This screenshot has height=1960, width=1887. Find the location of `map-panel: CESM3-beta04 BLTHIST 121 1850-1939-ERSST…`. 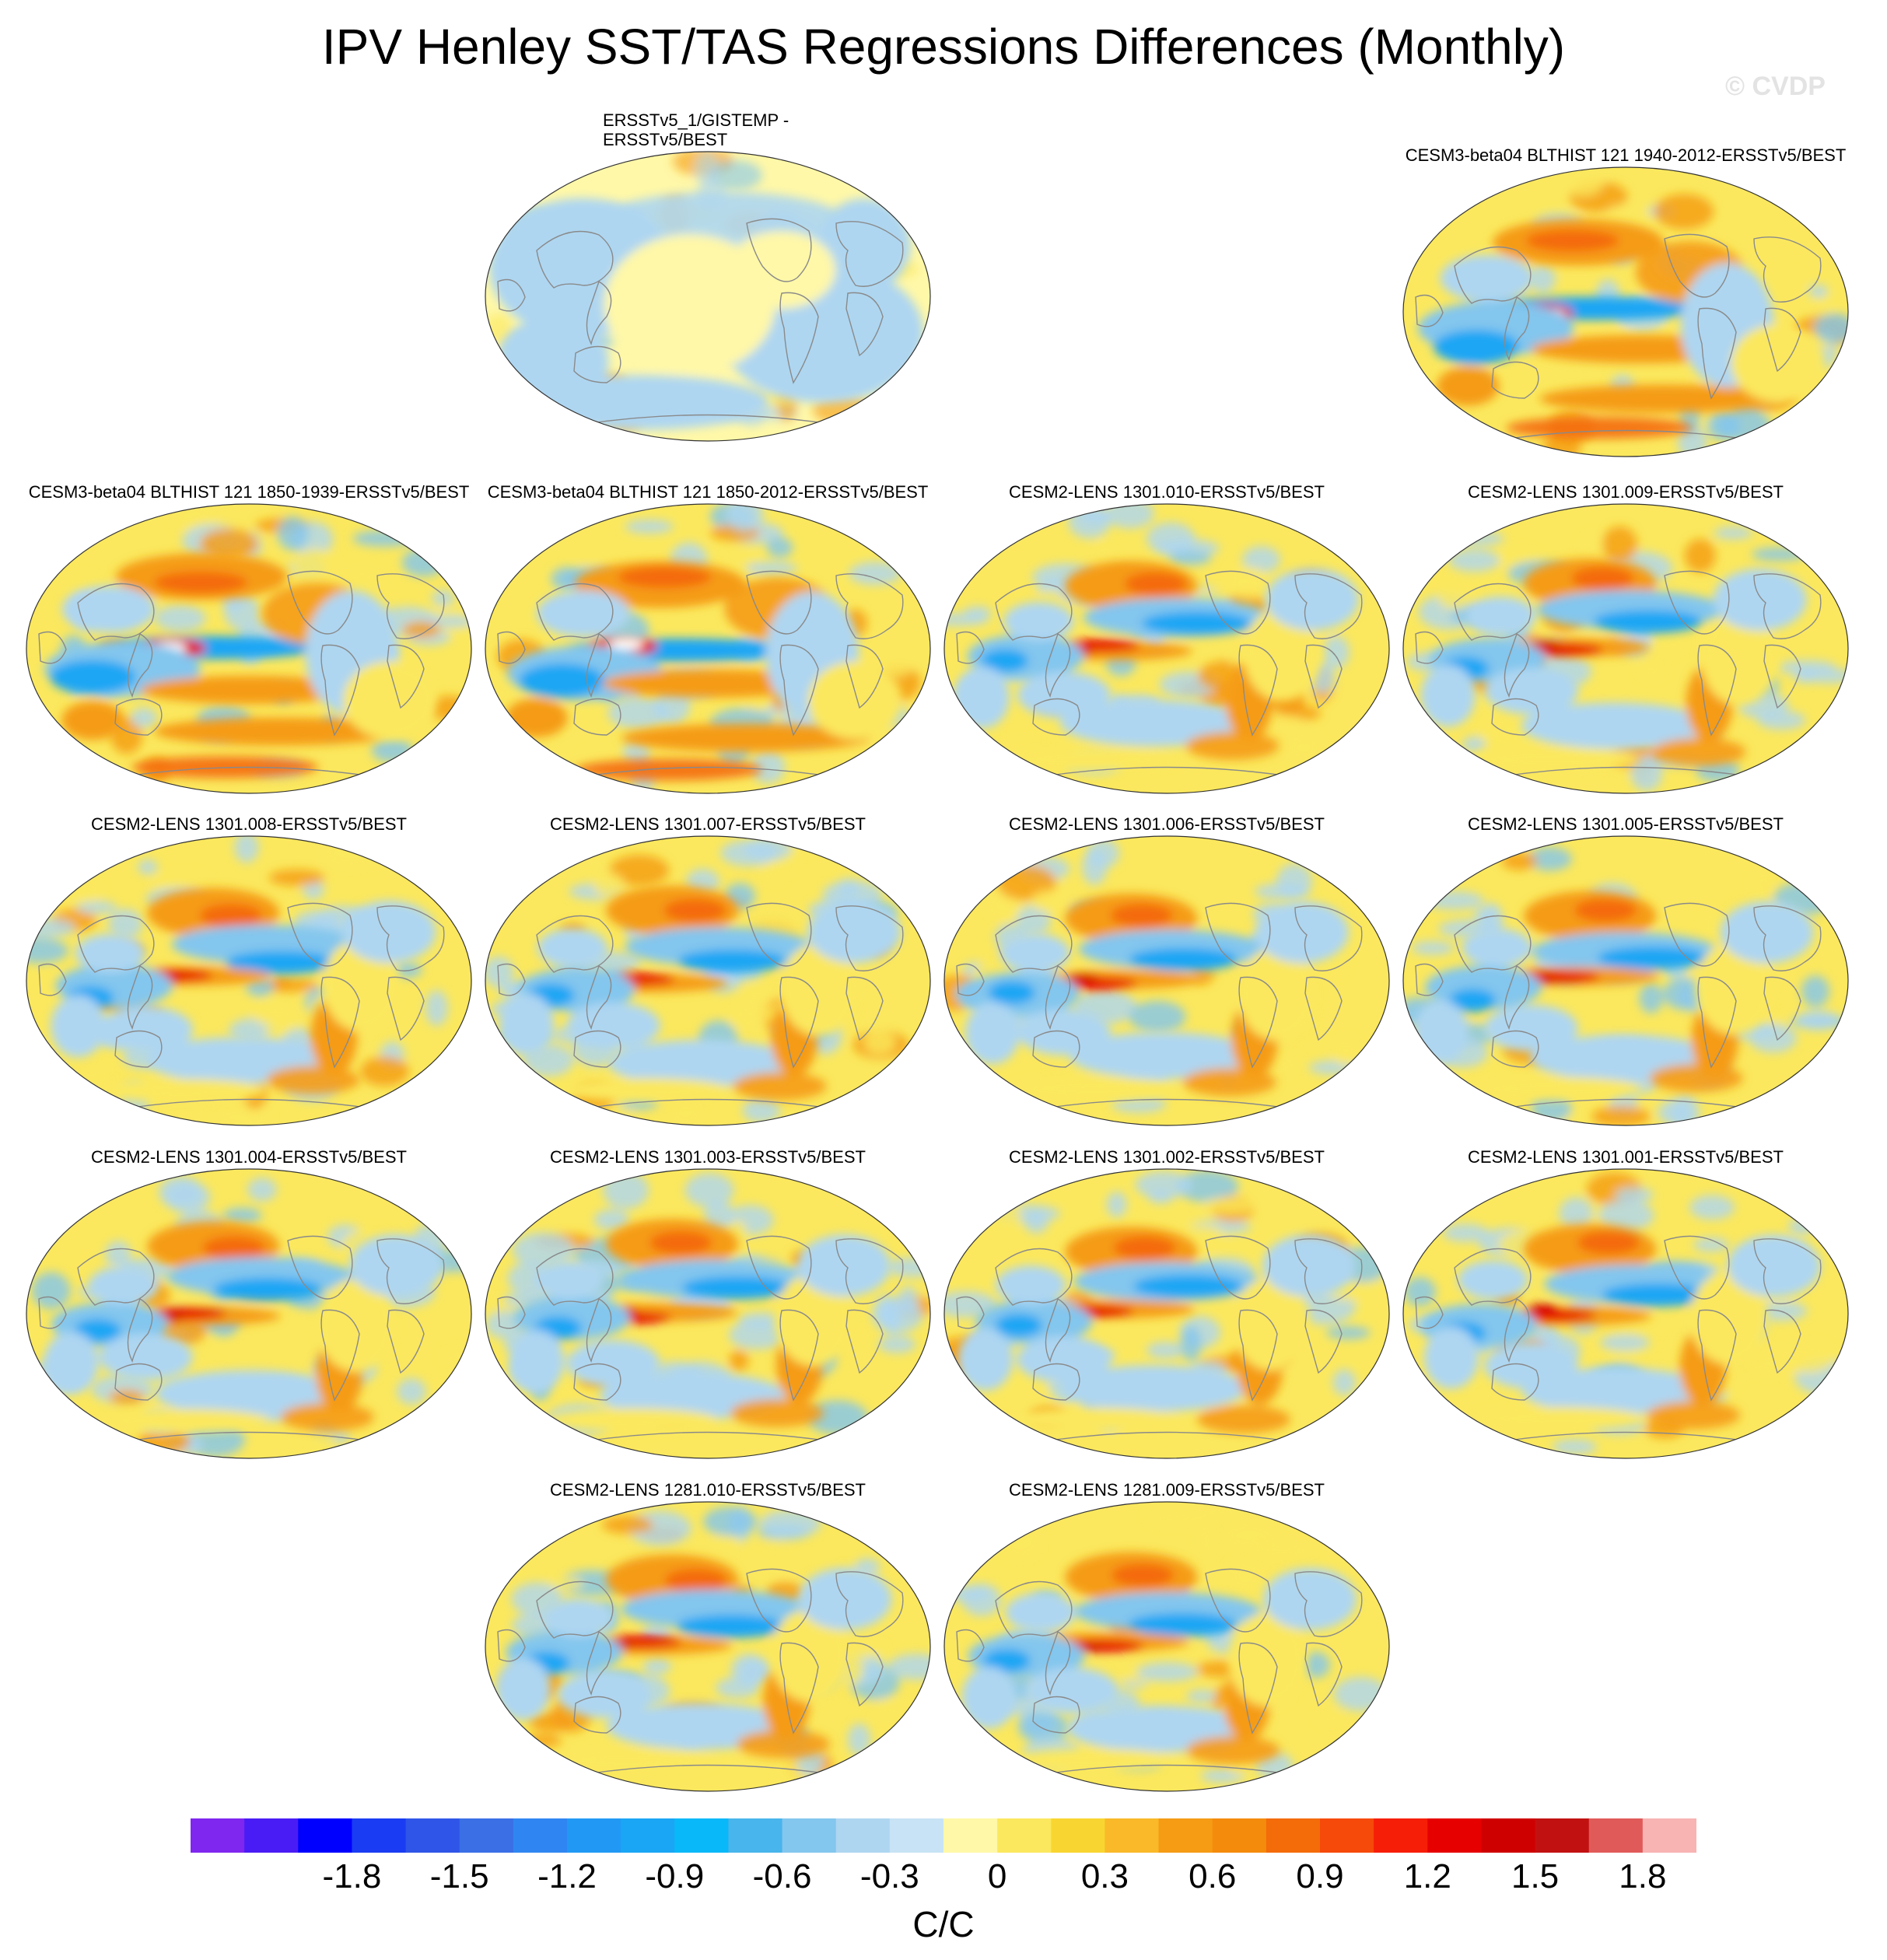

map-panel: CESM3-beta04 BLTHIST 121 1850-1939-ERSST… is located at coordinates (248, 633).